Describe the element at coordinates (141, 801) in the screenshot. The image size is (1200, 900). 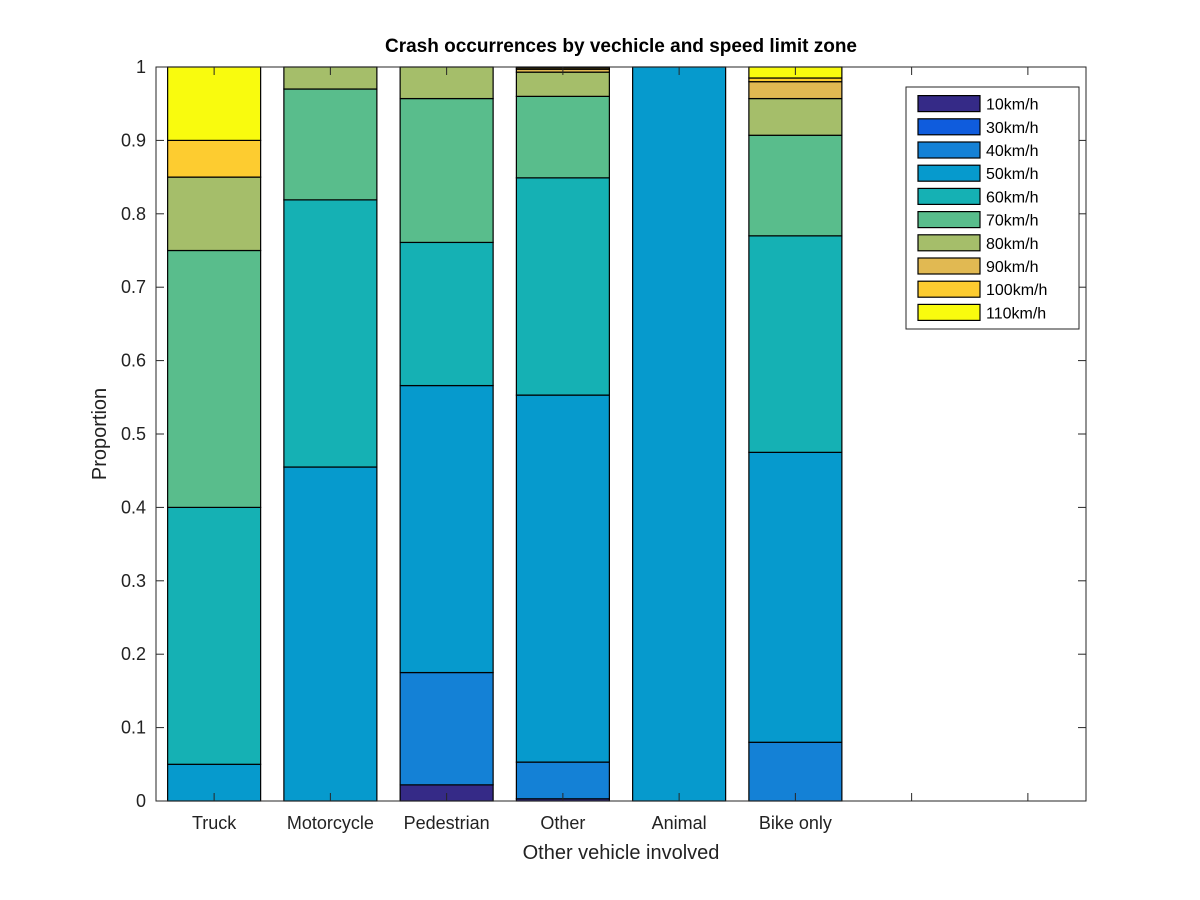
I see `y-tick-label: 0` at that location.